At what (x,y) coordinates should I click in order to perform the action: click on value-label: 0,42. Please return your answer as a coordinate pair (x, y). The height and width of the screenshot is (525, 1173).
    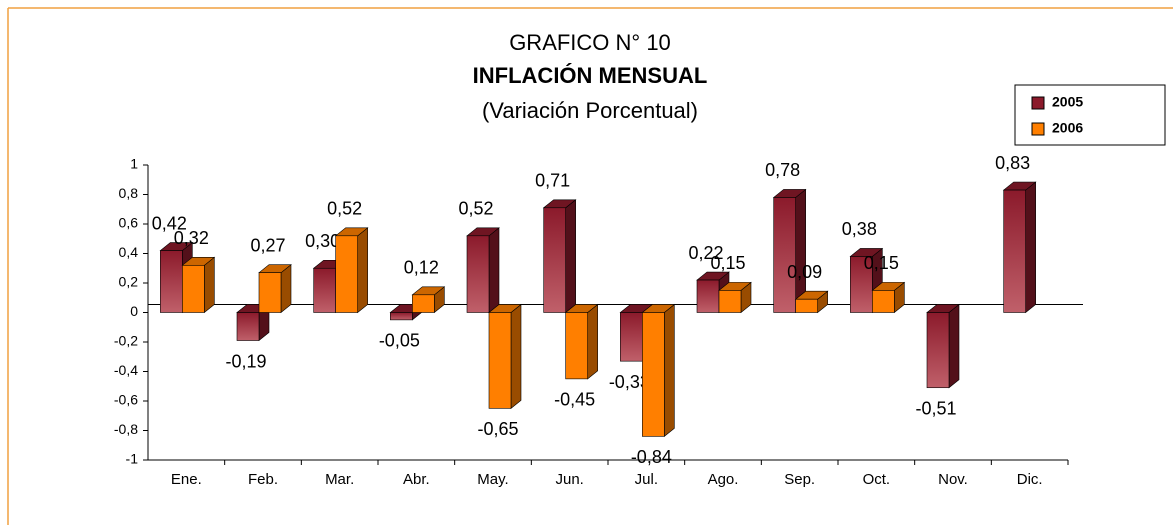
    Looking at the image, I should click on (169, 223).